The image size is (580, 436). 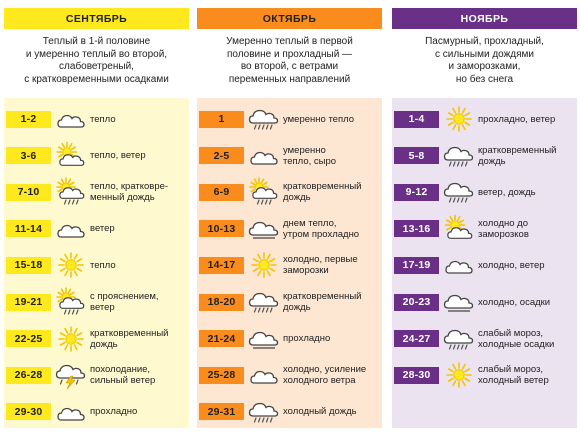 I want to click on forecast-text: холодно, осадки, so click(x=514, y=302).